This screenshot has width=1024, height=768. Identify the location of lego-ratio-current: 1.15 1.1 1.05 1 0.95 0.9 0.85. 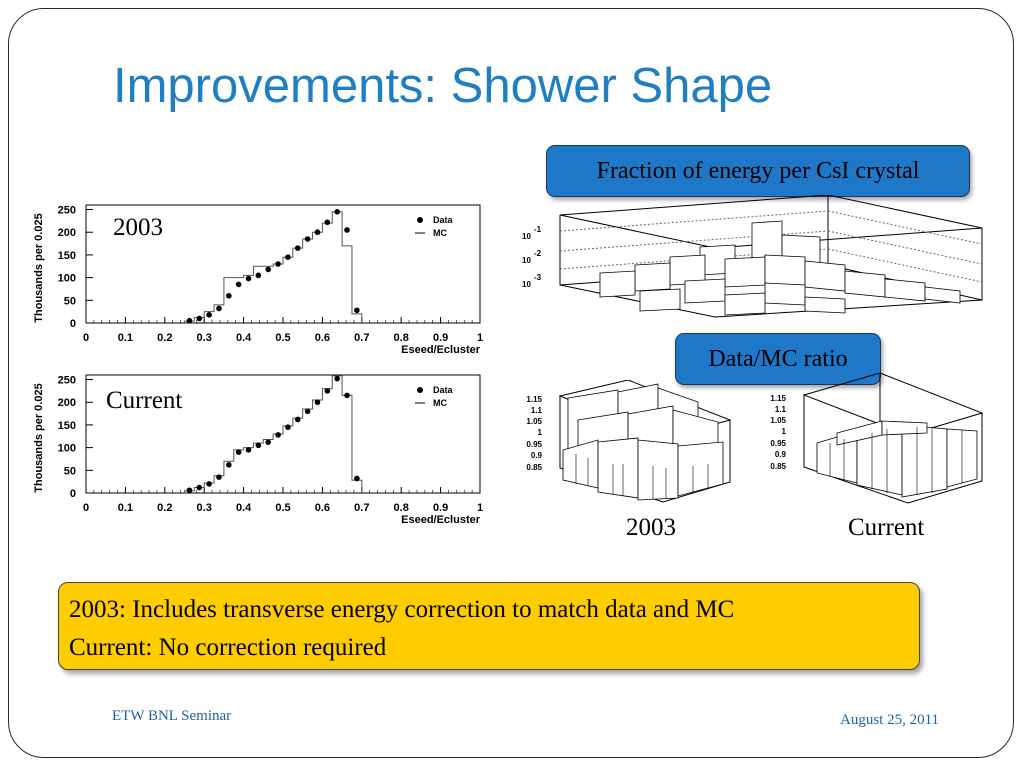
(877, 438).